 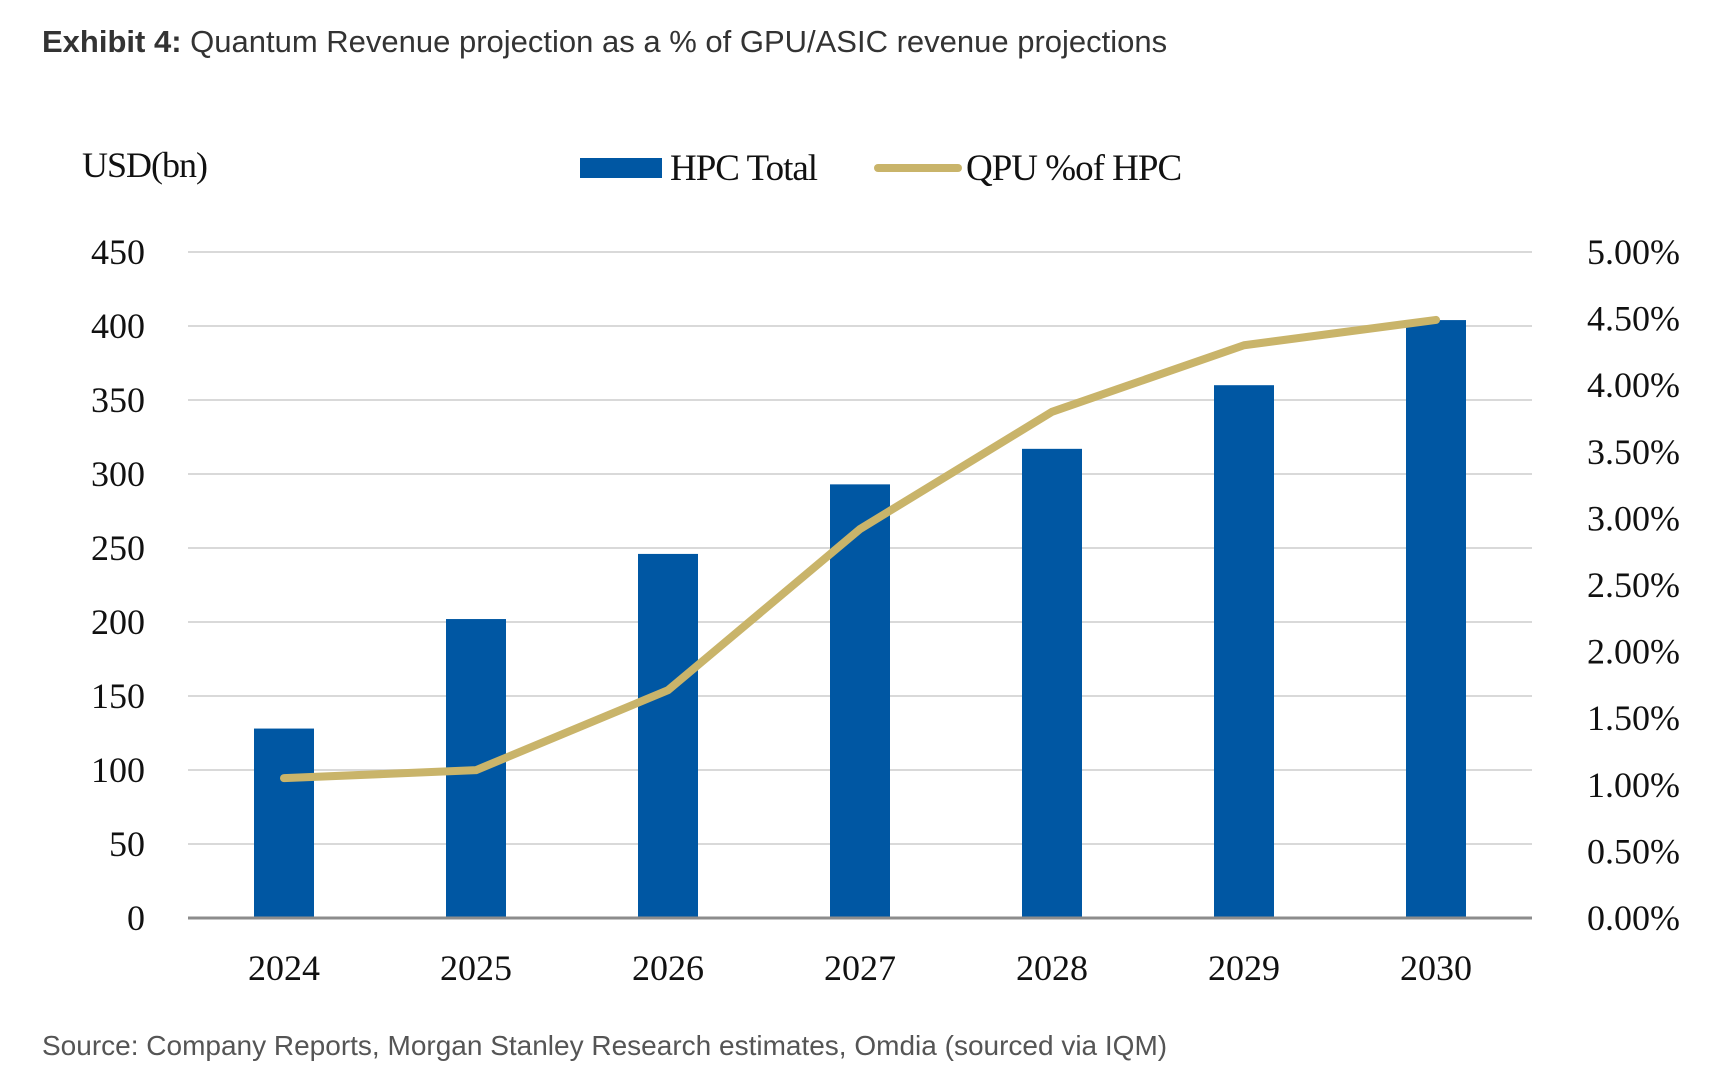 I want to click on right-tick-label: 2.50%, so click(x=1633, y=585).